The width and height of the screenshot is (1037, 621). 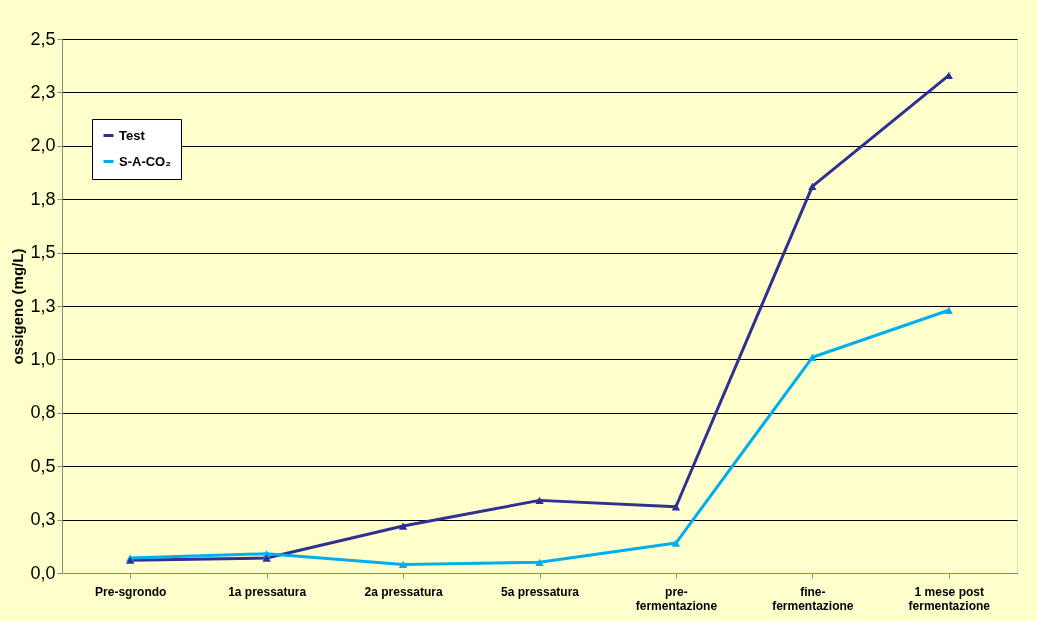 I want to click on y-axis-title: ossigeno (mg/L), so click(x=18, y=306).